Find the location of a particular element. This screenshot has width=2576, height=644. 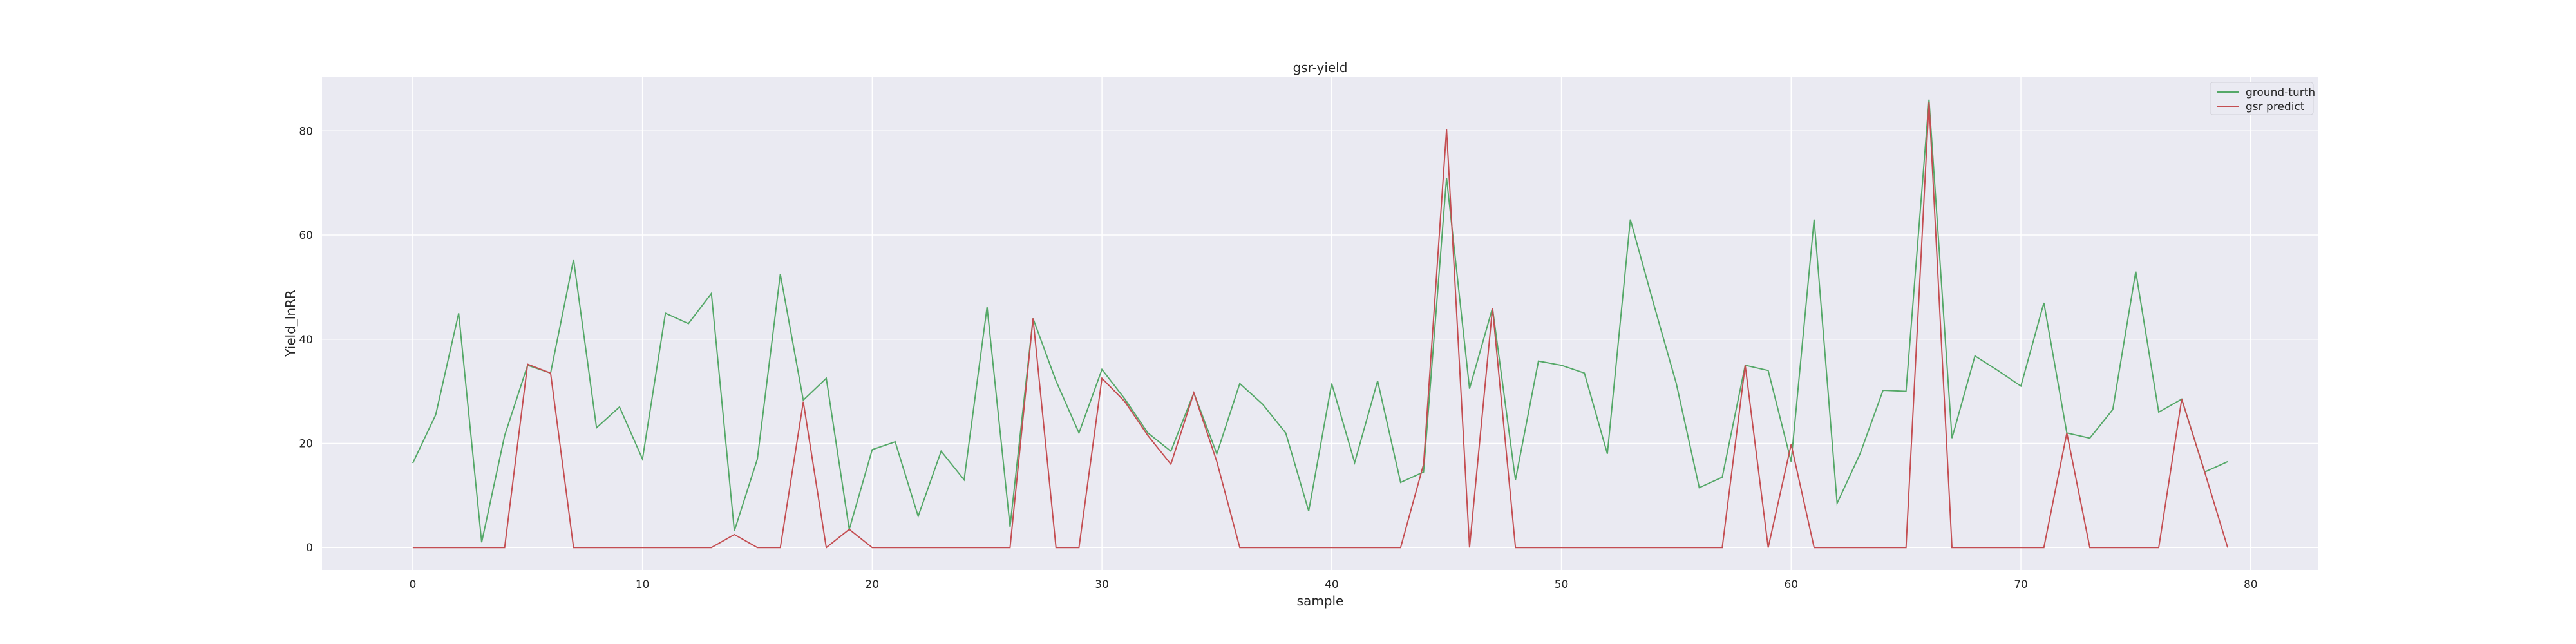

y-tick-label: 0 is located at coordinates (309, 548).